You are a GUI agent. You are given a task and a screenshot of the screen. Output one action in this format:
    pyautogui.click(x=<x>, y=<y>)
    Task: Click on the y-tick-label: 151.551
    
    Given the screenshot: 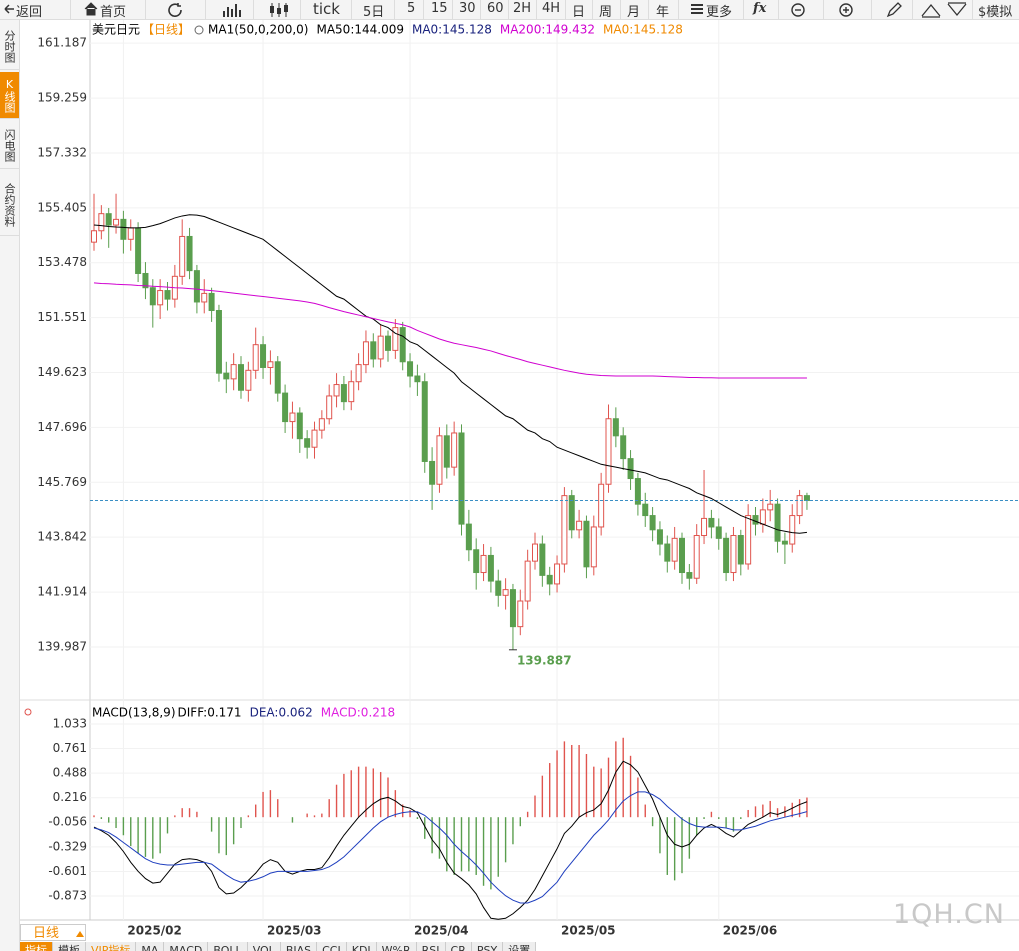 What is the action you would take?
    pyautogui.click(x=62, y=317)
    